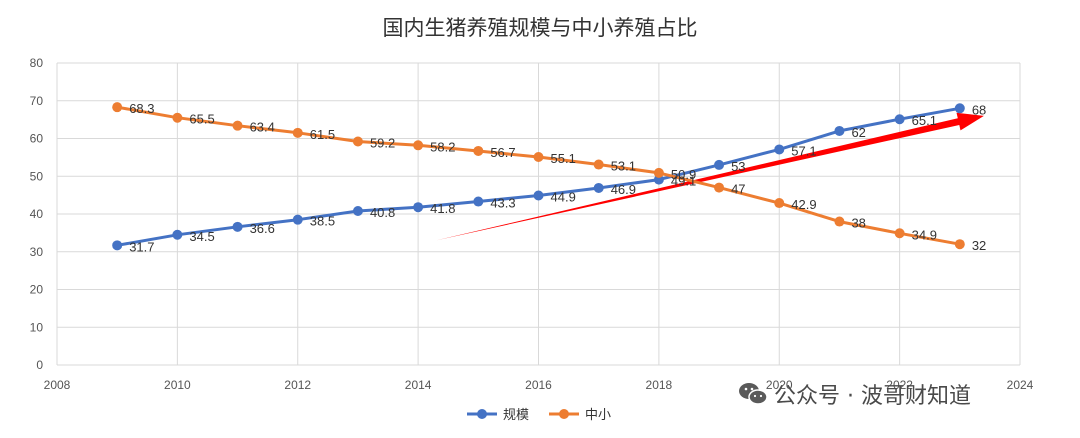 Image resolution: width=1080 pixels, height=438 pixels. Describe the element at coordinates (297, 385) in the screenshot. I see `x-tick-label: 2012` at that location.